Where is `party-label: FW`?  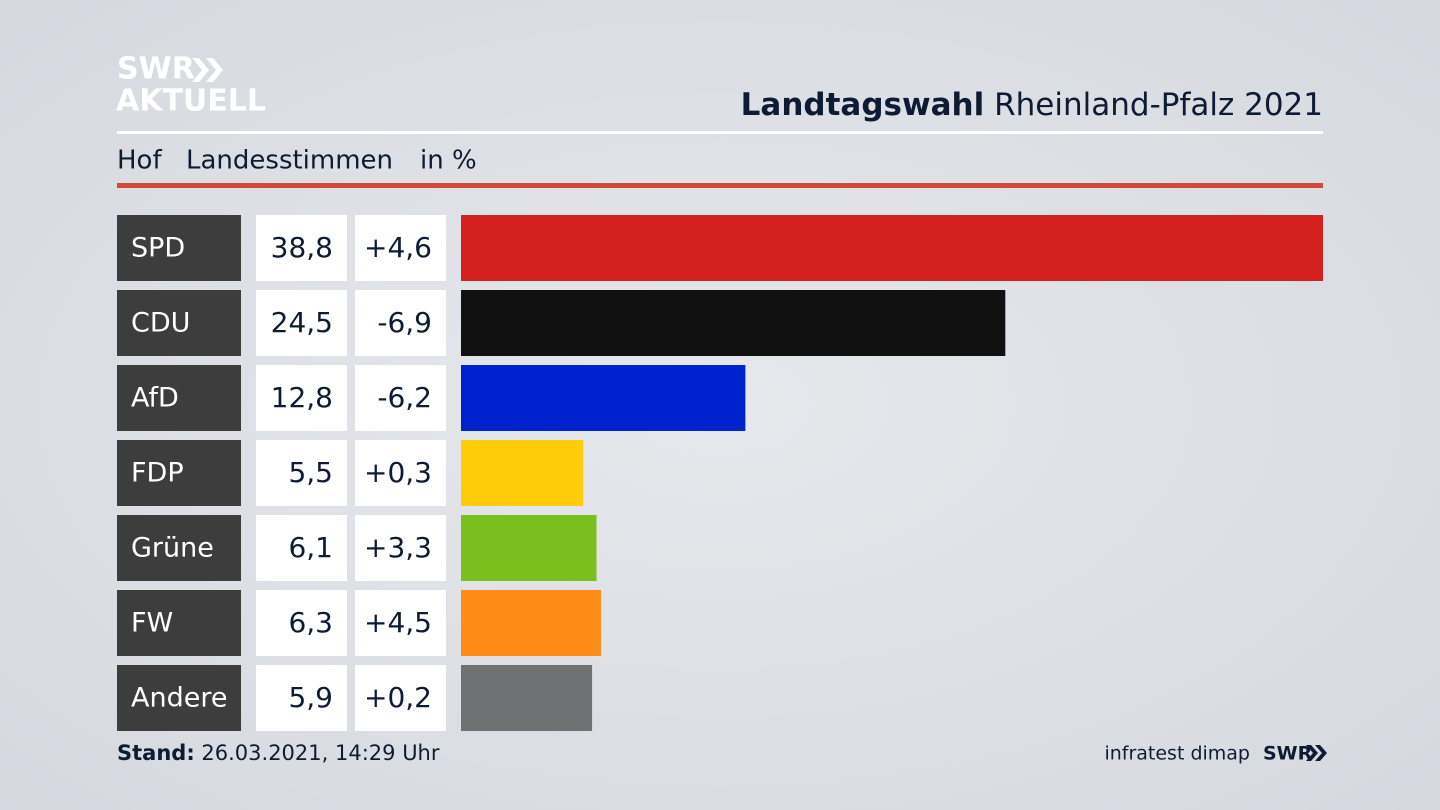 party-label: FW is located at coordinates (152, 623).